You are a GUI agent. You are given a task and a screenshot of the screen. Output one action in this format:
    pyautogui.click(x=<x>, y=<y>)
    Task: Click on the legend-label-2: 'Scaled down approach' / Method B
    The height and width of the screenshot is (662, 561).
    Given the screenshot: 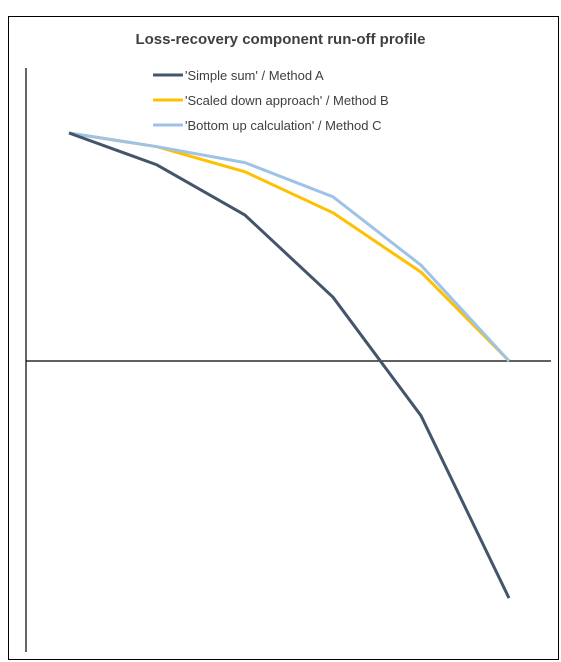 What is the action you would take?
    pyautogui.click(x=287, y=100)
    